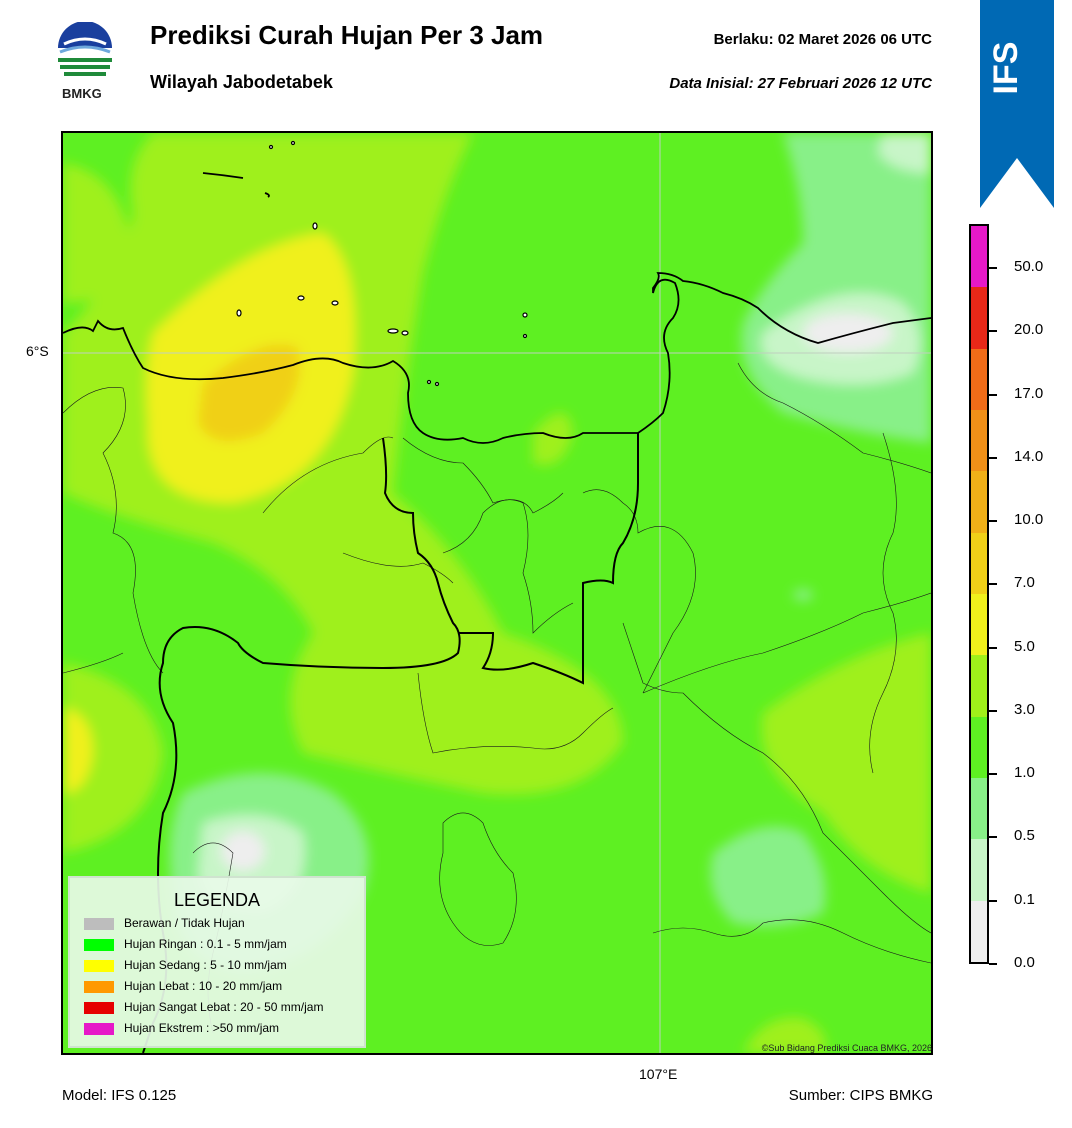 This screenshot has width=1072, height=1128. What do you see at coordinates (1024, 709) in the screenshot?
I see `colorbar-tick-label: 3.0` at bounding box center [1024, 709].